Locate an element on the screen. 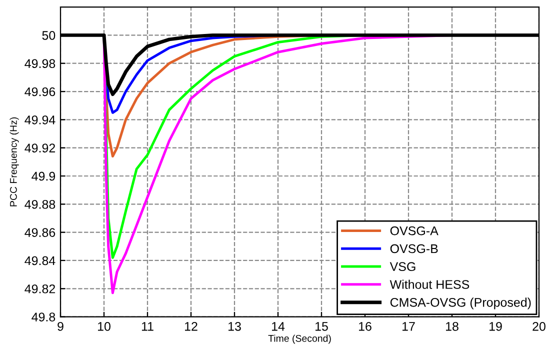  legend-label: VSG is located at coordinates (403, 267).